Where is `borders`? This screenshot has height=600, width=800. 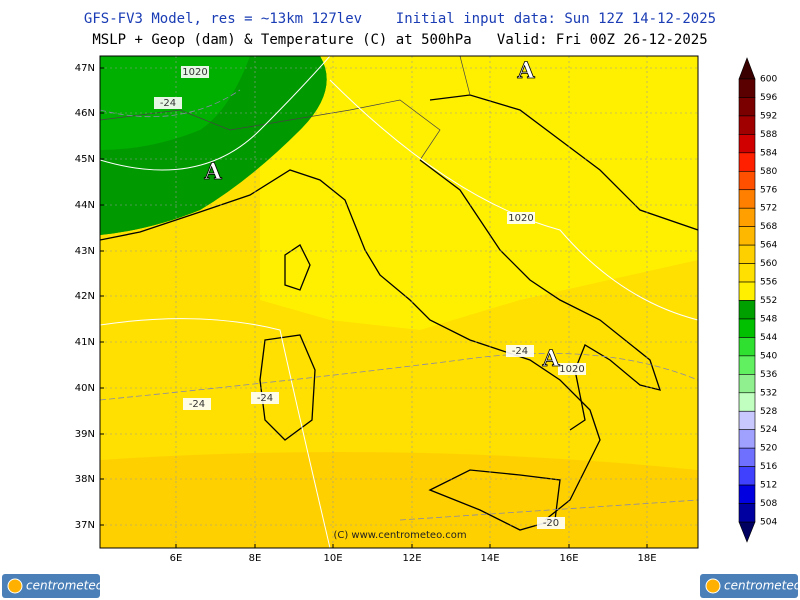
borders is located at coordinates (285, 108).